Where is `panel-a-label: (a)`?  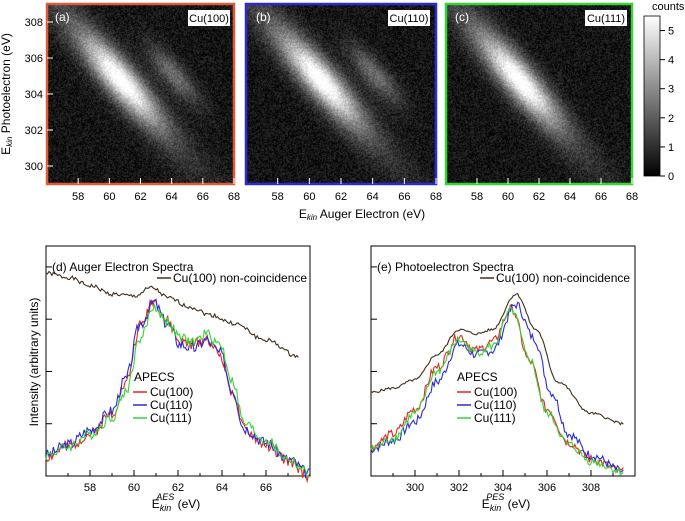
panel-a-label: (a) is located at coordinates (62, 17).